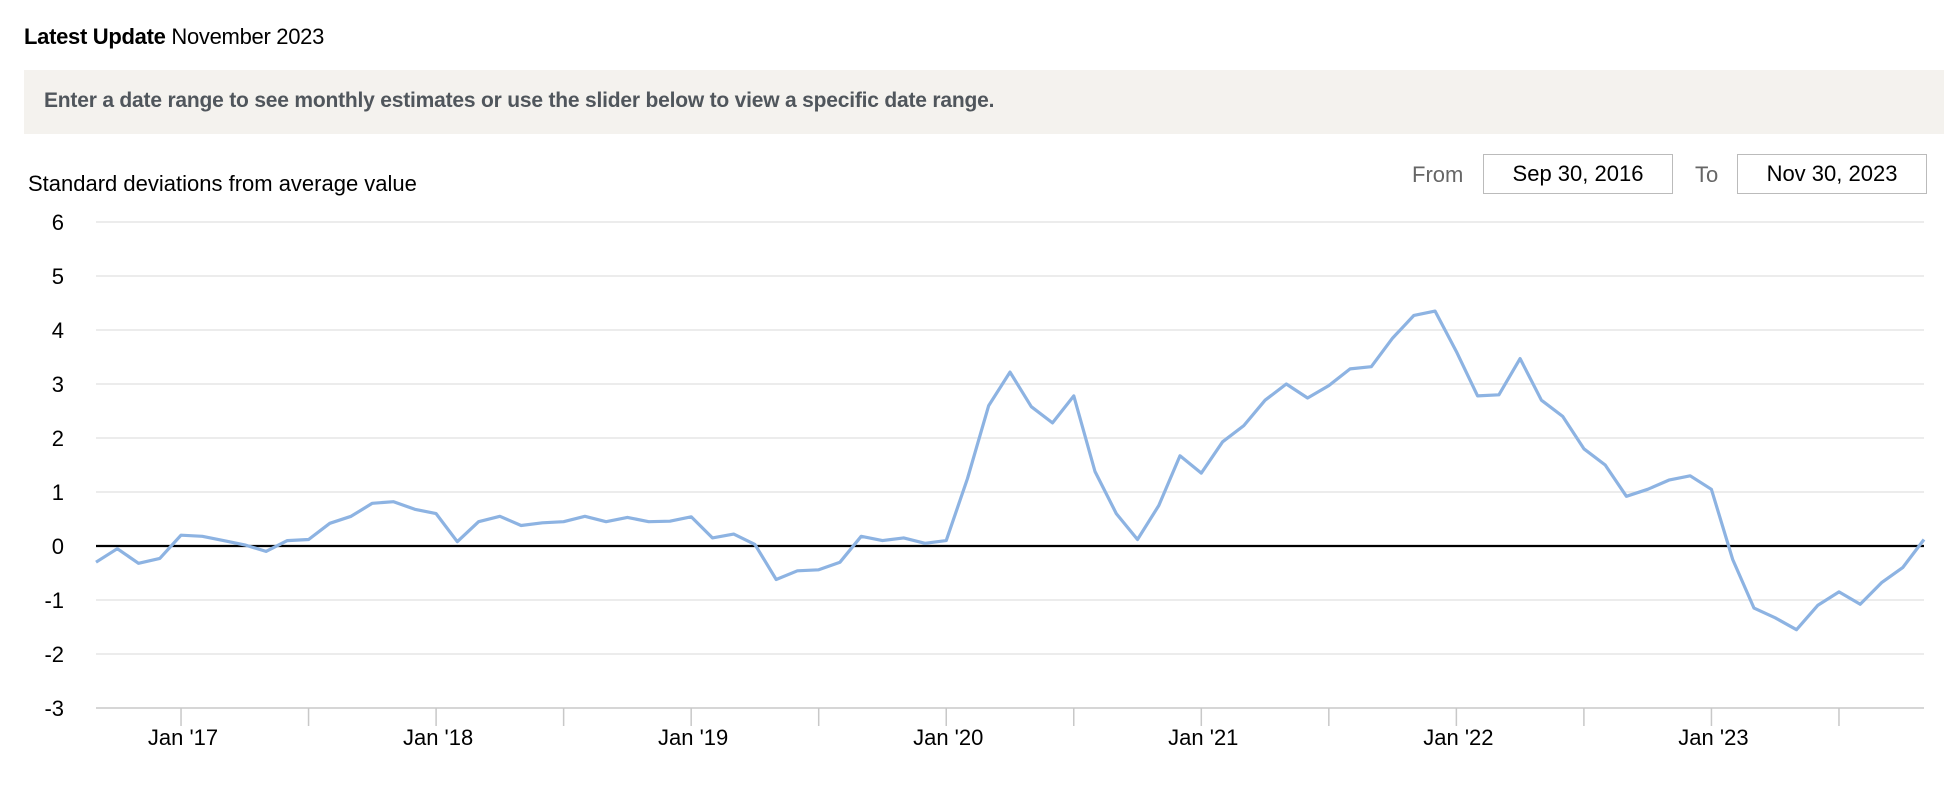 The height and width of the screenshot is (796, 1944). What do you see at coordinates (54, 654) in the screenshot?
I see `y-tick-label: -2` at bounding box center [54, 654].